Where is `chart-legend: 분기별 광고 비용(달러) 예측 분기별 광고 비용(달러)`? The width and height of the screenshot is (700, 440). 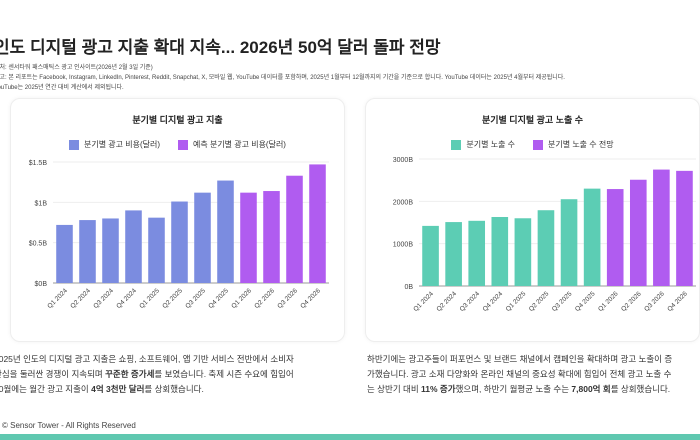 chart-legend: 분기별 광고 비용(달러) 예측 분기별 광고 비용(달러) is located at coordinates (177, 144).